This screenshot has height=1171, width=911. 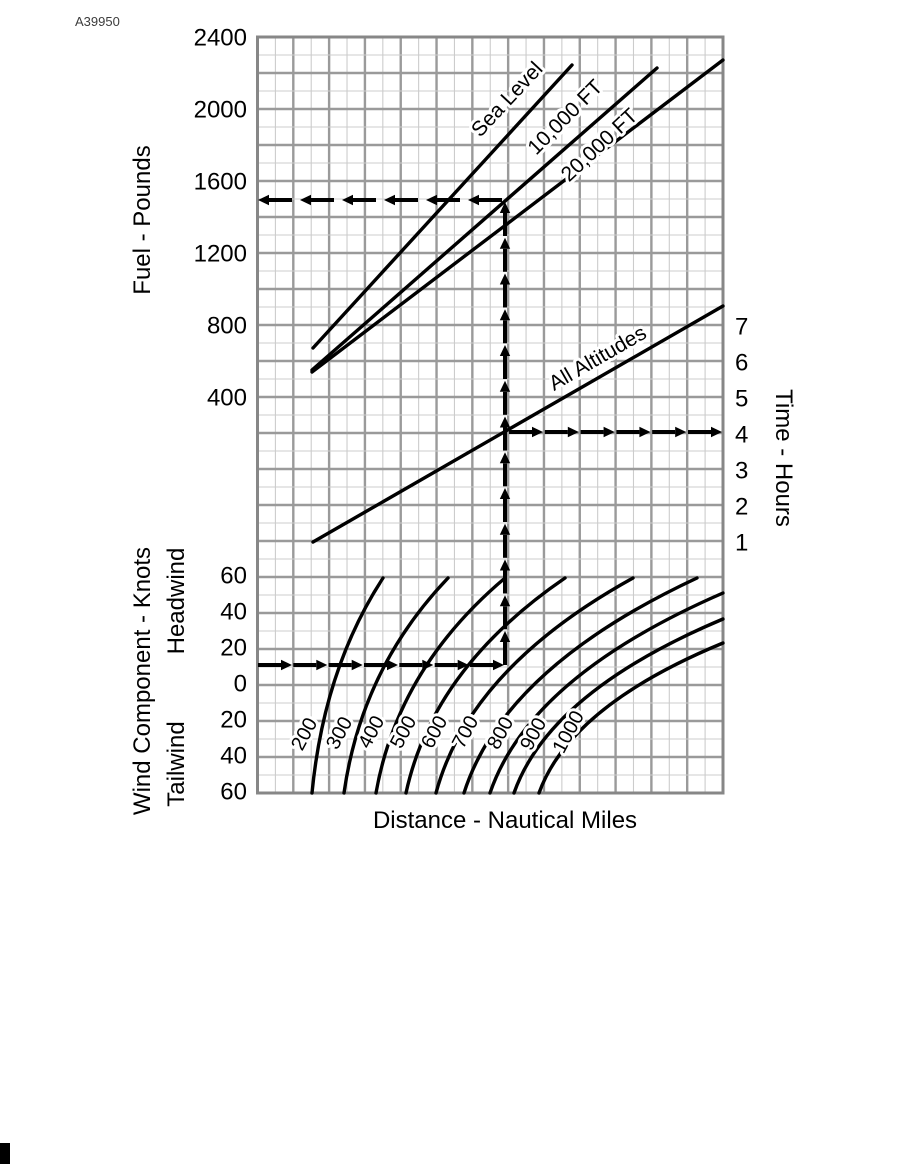 What do you see at coordinates (371, 732) in the screenshot?
I see `distance-curve-label-400: 400` at bounding box center [371, 732].